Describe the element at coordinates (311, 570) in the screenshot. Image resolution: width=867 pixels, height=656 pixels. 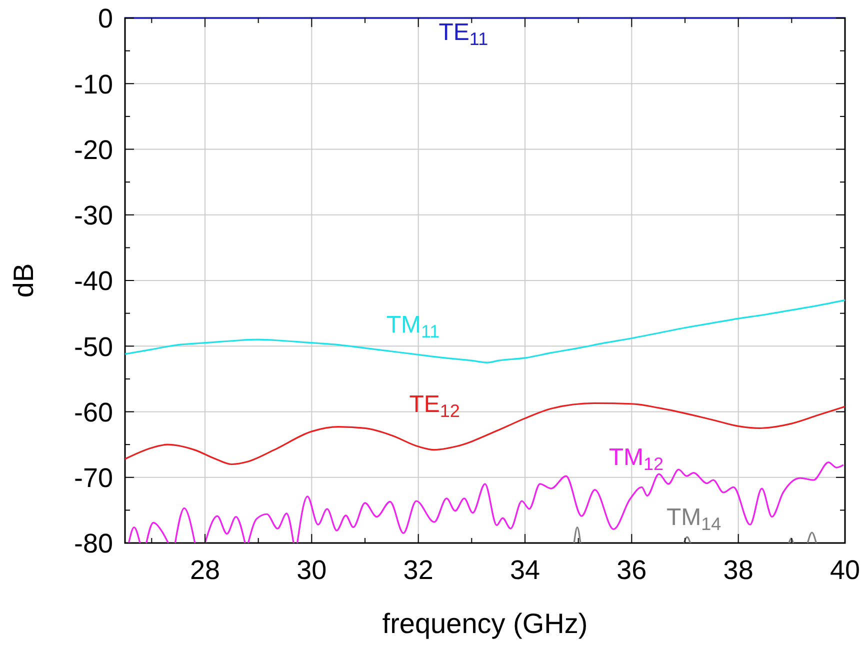
I see `x-tick-label: 30` at that location.